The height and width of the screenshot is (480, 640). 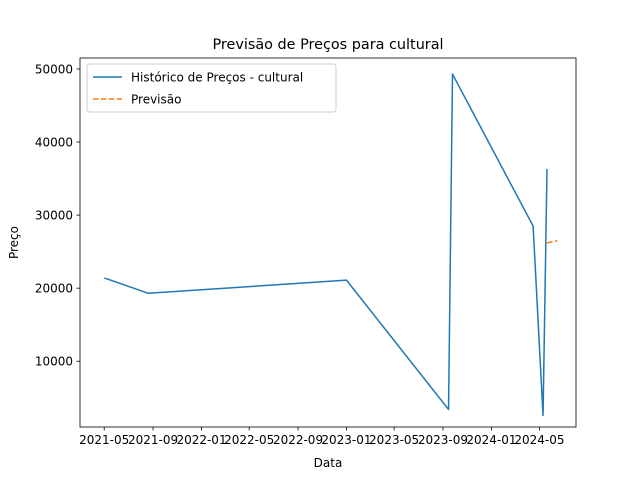 What do you see at coordinates (153, 440) in the screenshot?
I see `x-tick-label: 2021-09` at bounding box center [153, 440].